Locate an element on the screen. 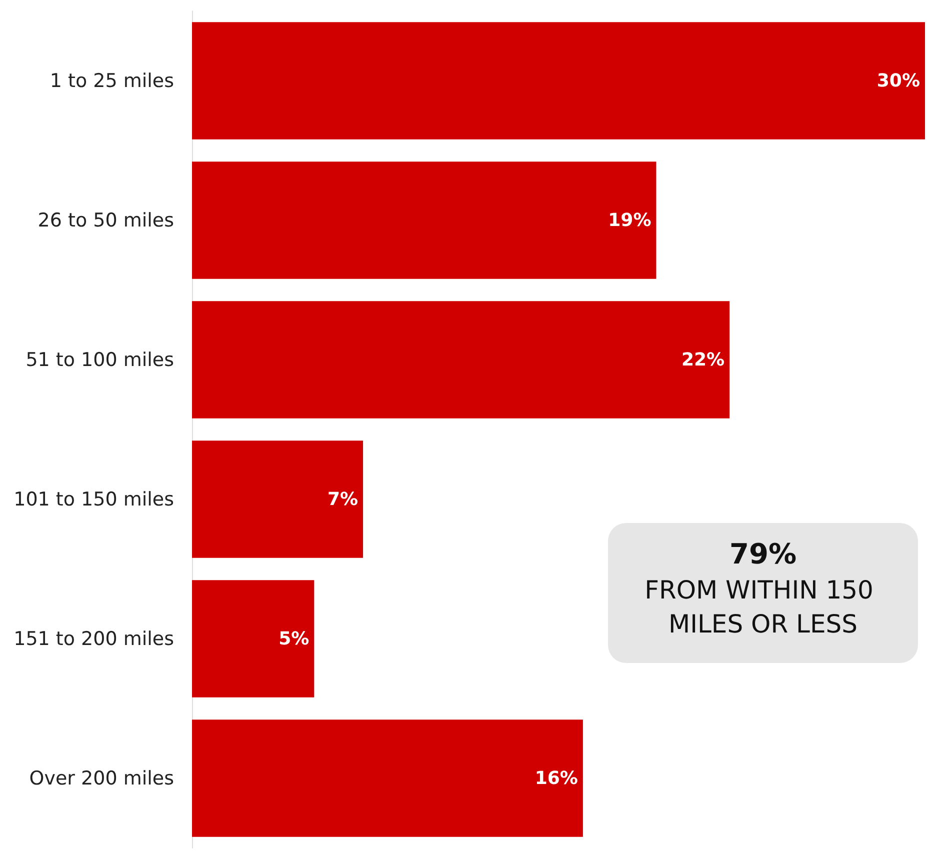  data-label: 5% is located at coordinates (294, 639).